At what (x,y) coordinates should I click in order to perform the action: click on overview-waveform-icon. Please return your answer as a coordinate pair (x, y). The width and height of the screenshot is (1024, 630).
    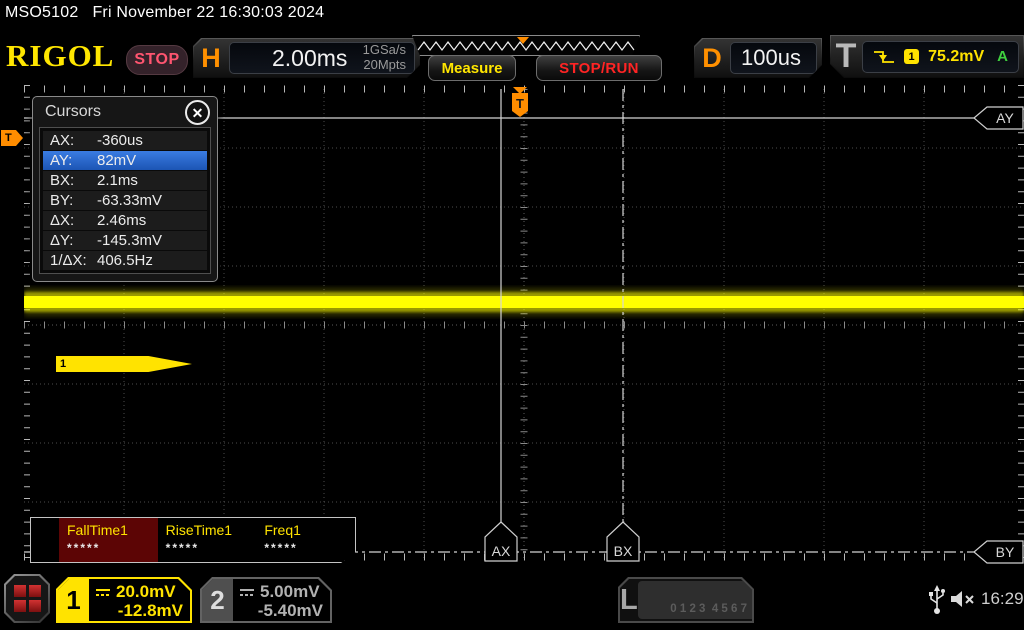
    Looking at the image, I should click on (526, 45).